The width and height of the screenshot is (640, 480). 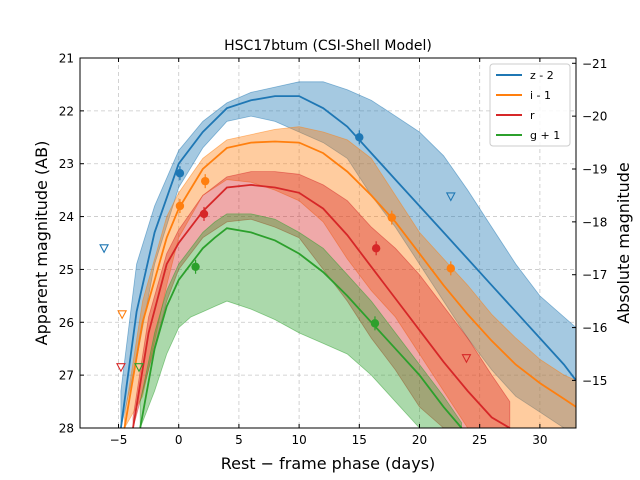 What do you see at coordinates (532, 115) in the screenshot?
I see `legend-label-2: r` at bounding box center [532, 115].